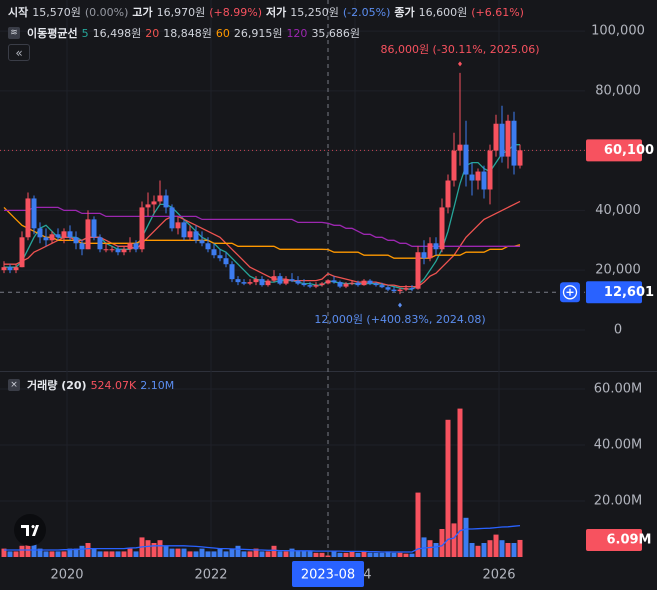  I want to click on last-price-box, so click(614, 150).